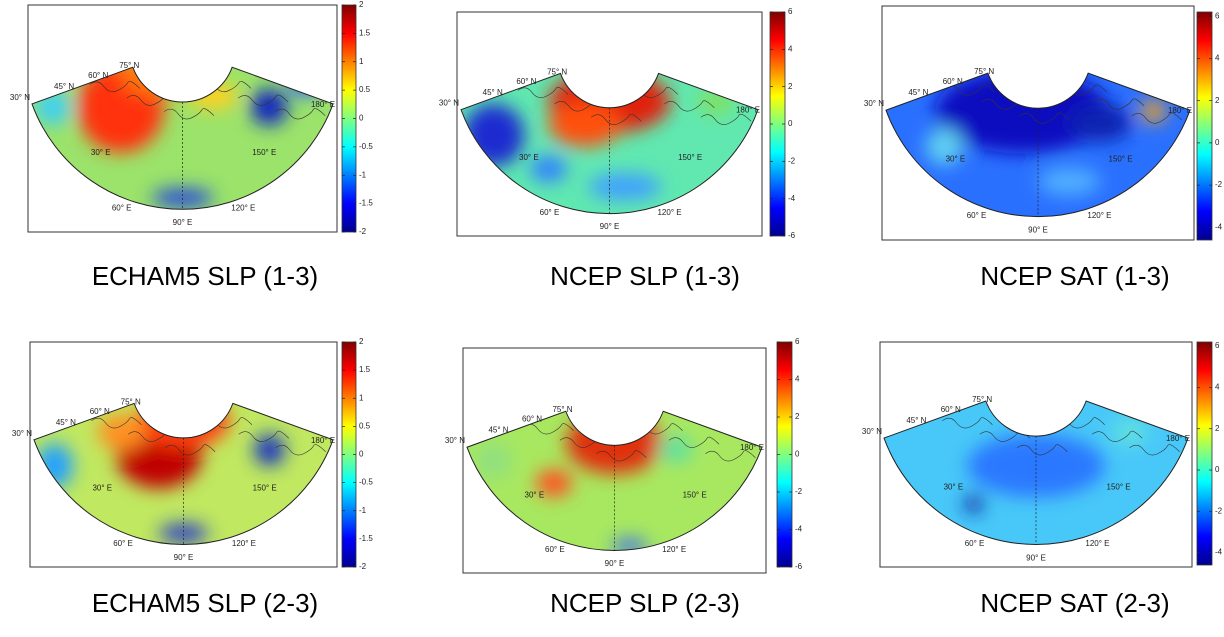 This screenshot has width=1224, height=637. I want to click on panel-caption: NCEP SLP (1-3), so click(645, 276).